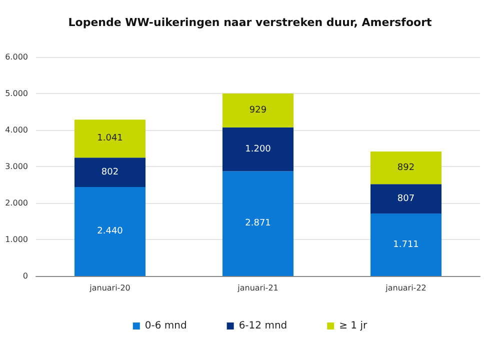  I want to click on data-label: 2.871, so click(258, 223).